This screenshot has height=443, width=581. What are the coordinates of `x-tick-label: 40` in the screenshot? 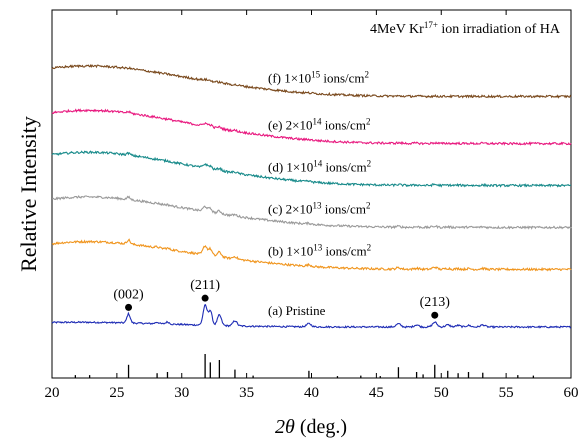 It's located at (311, 393).